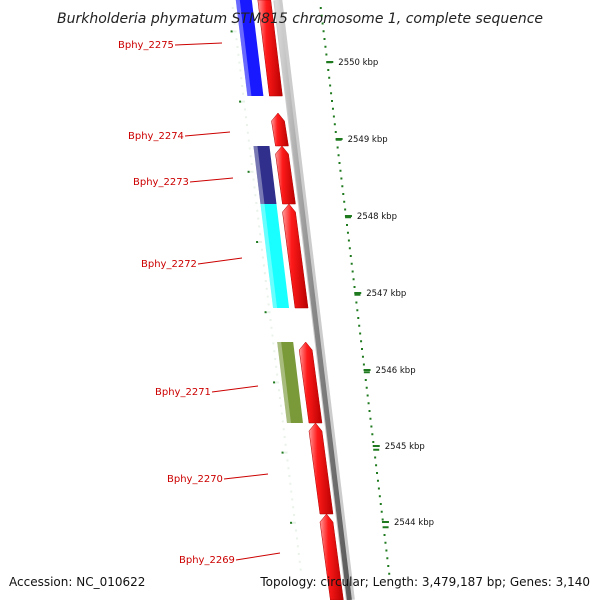 Image resolution: width=600 pixels, height=600 pixels. I want to click on gene-label: Bphy_2274, so click(156, 136).